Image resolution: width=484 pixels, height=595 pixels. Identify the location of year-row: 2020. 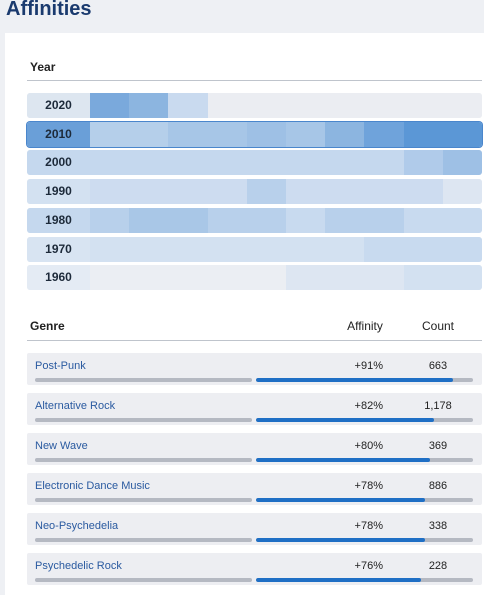
(254, 105).